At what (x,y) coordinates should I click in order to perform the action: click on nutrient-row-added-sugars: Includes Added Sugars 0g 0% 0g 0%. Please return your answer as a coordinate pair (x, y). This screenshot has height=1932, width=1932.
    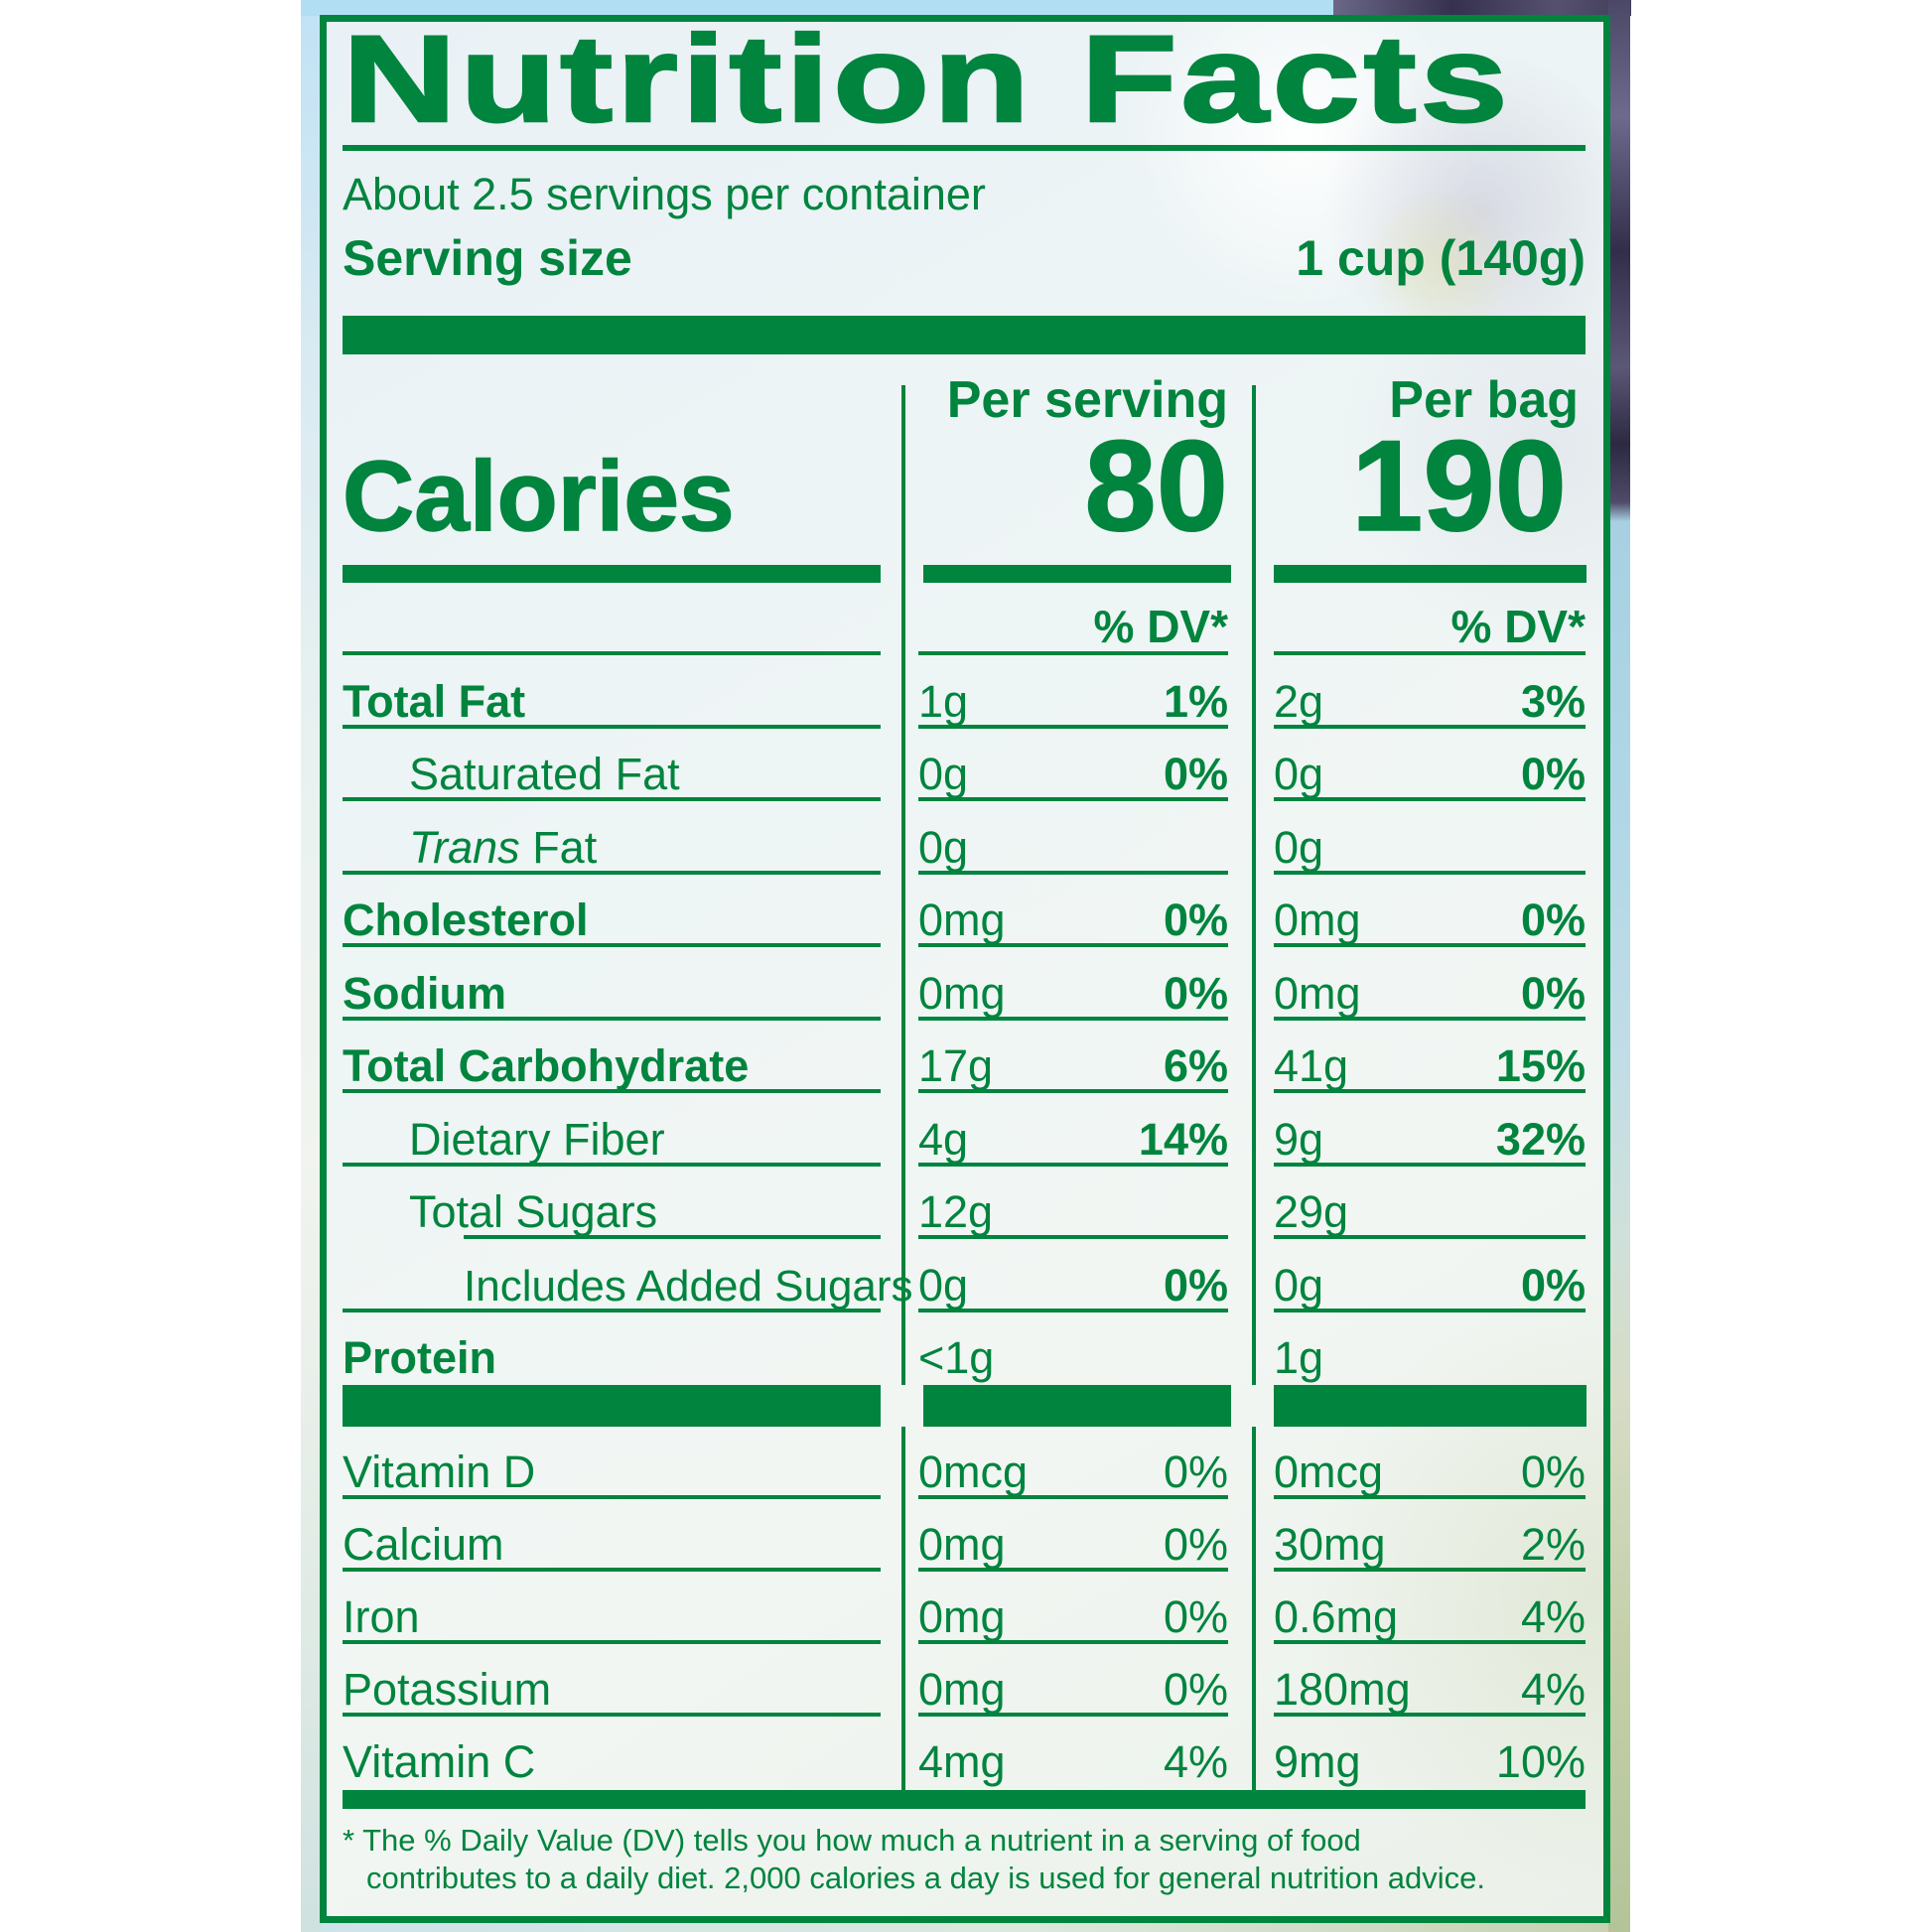
    Looking at the image, I should click on (965, 1276).